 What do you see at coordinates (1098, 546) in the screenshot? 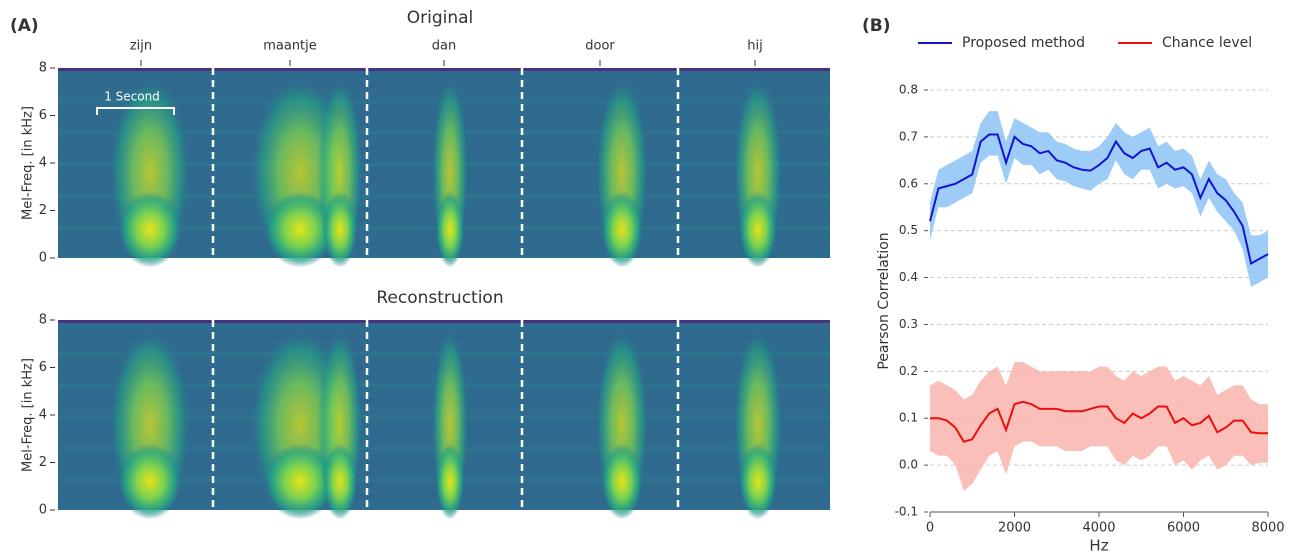
I see `x-axis-label: Hz` at bounding box center [1098, 546].